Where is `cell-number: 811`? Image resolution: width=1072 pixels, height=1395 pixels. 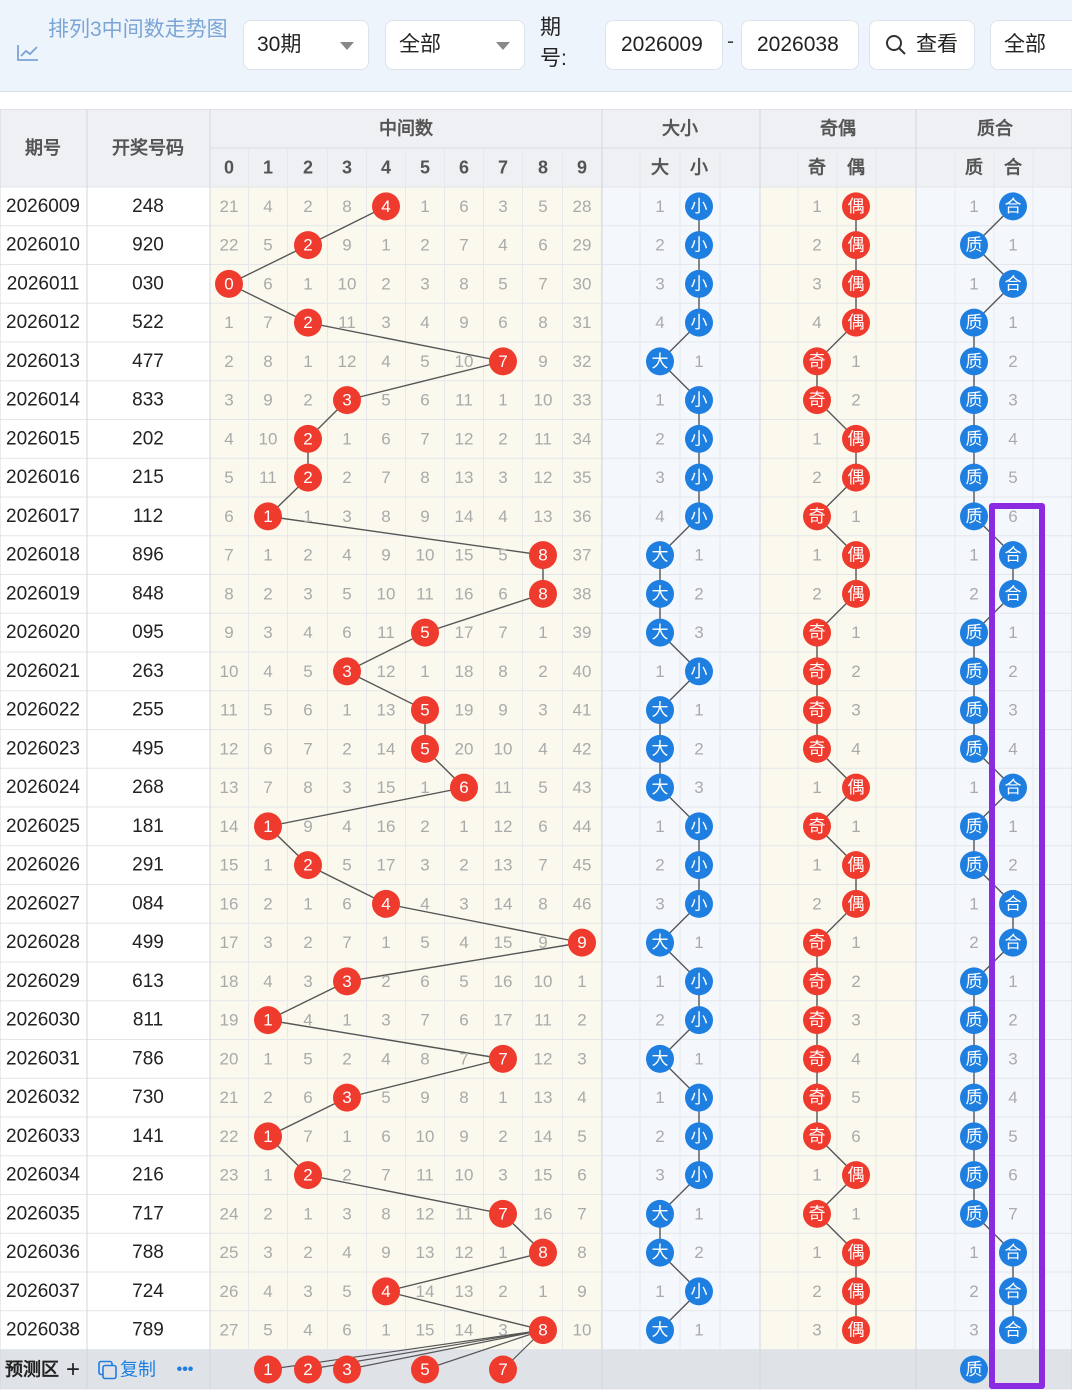 cell-number: 811 is located at coordinates (148, 1020).